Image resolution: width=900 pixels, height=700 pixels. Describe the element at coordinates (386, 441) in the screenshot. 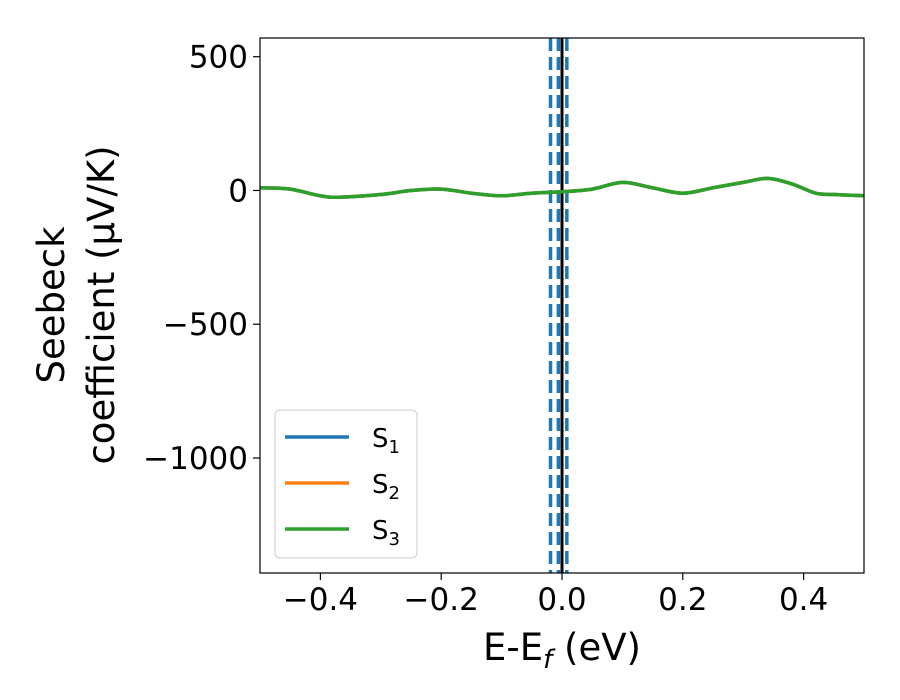

I see `legend-label-S1: S1` at that location.